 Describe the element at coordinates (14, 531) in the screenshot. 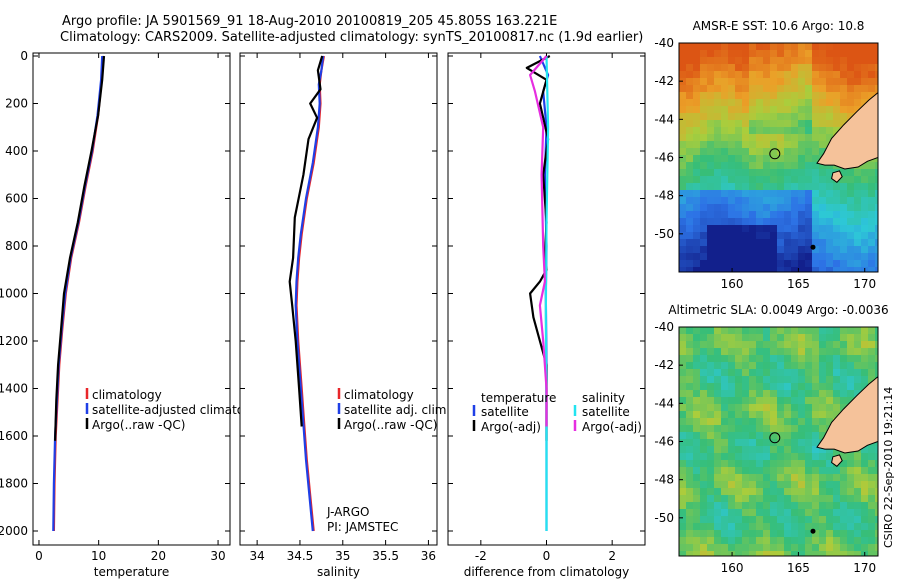

I see `y-tick-label: 2000` at that location.